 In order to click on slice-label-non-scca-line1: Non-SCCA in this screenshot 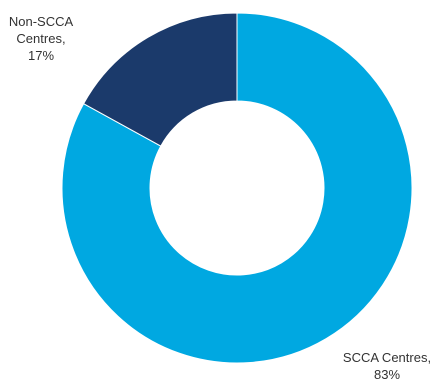, I will do `click(41, 21)`.